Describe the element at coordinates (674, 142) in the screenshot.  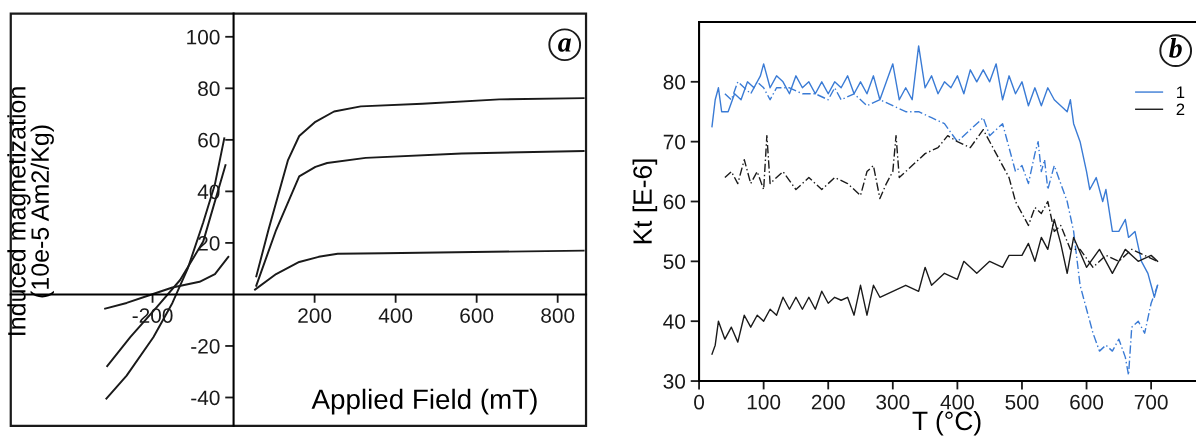
I see `y-tick-label: 70` at that location.